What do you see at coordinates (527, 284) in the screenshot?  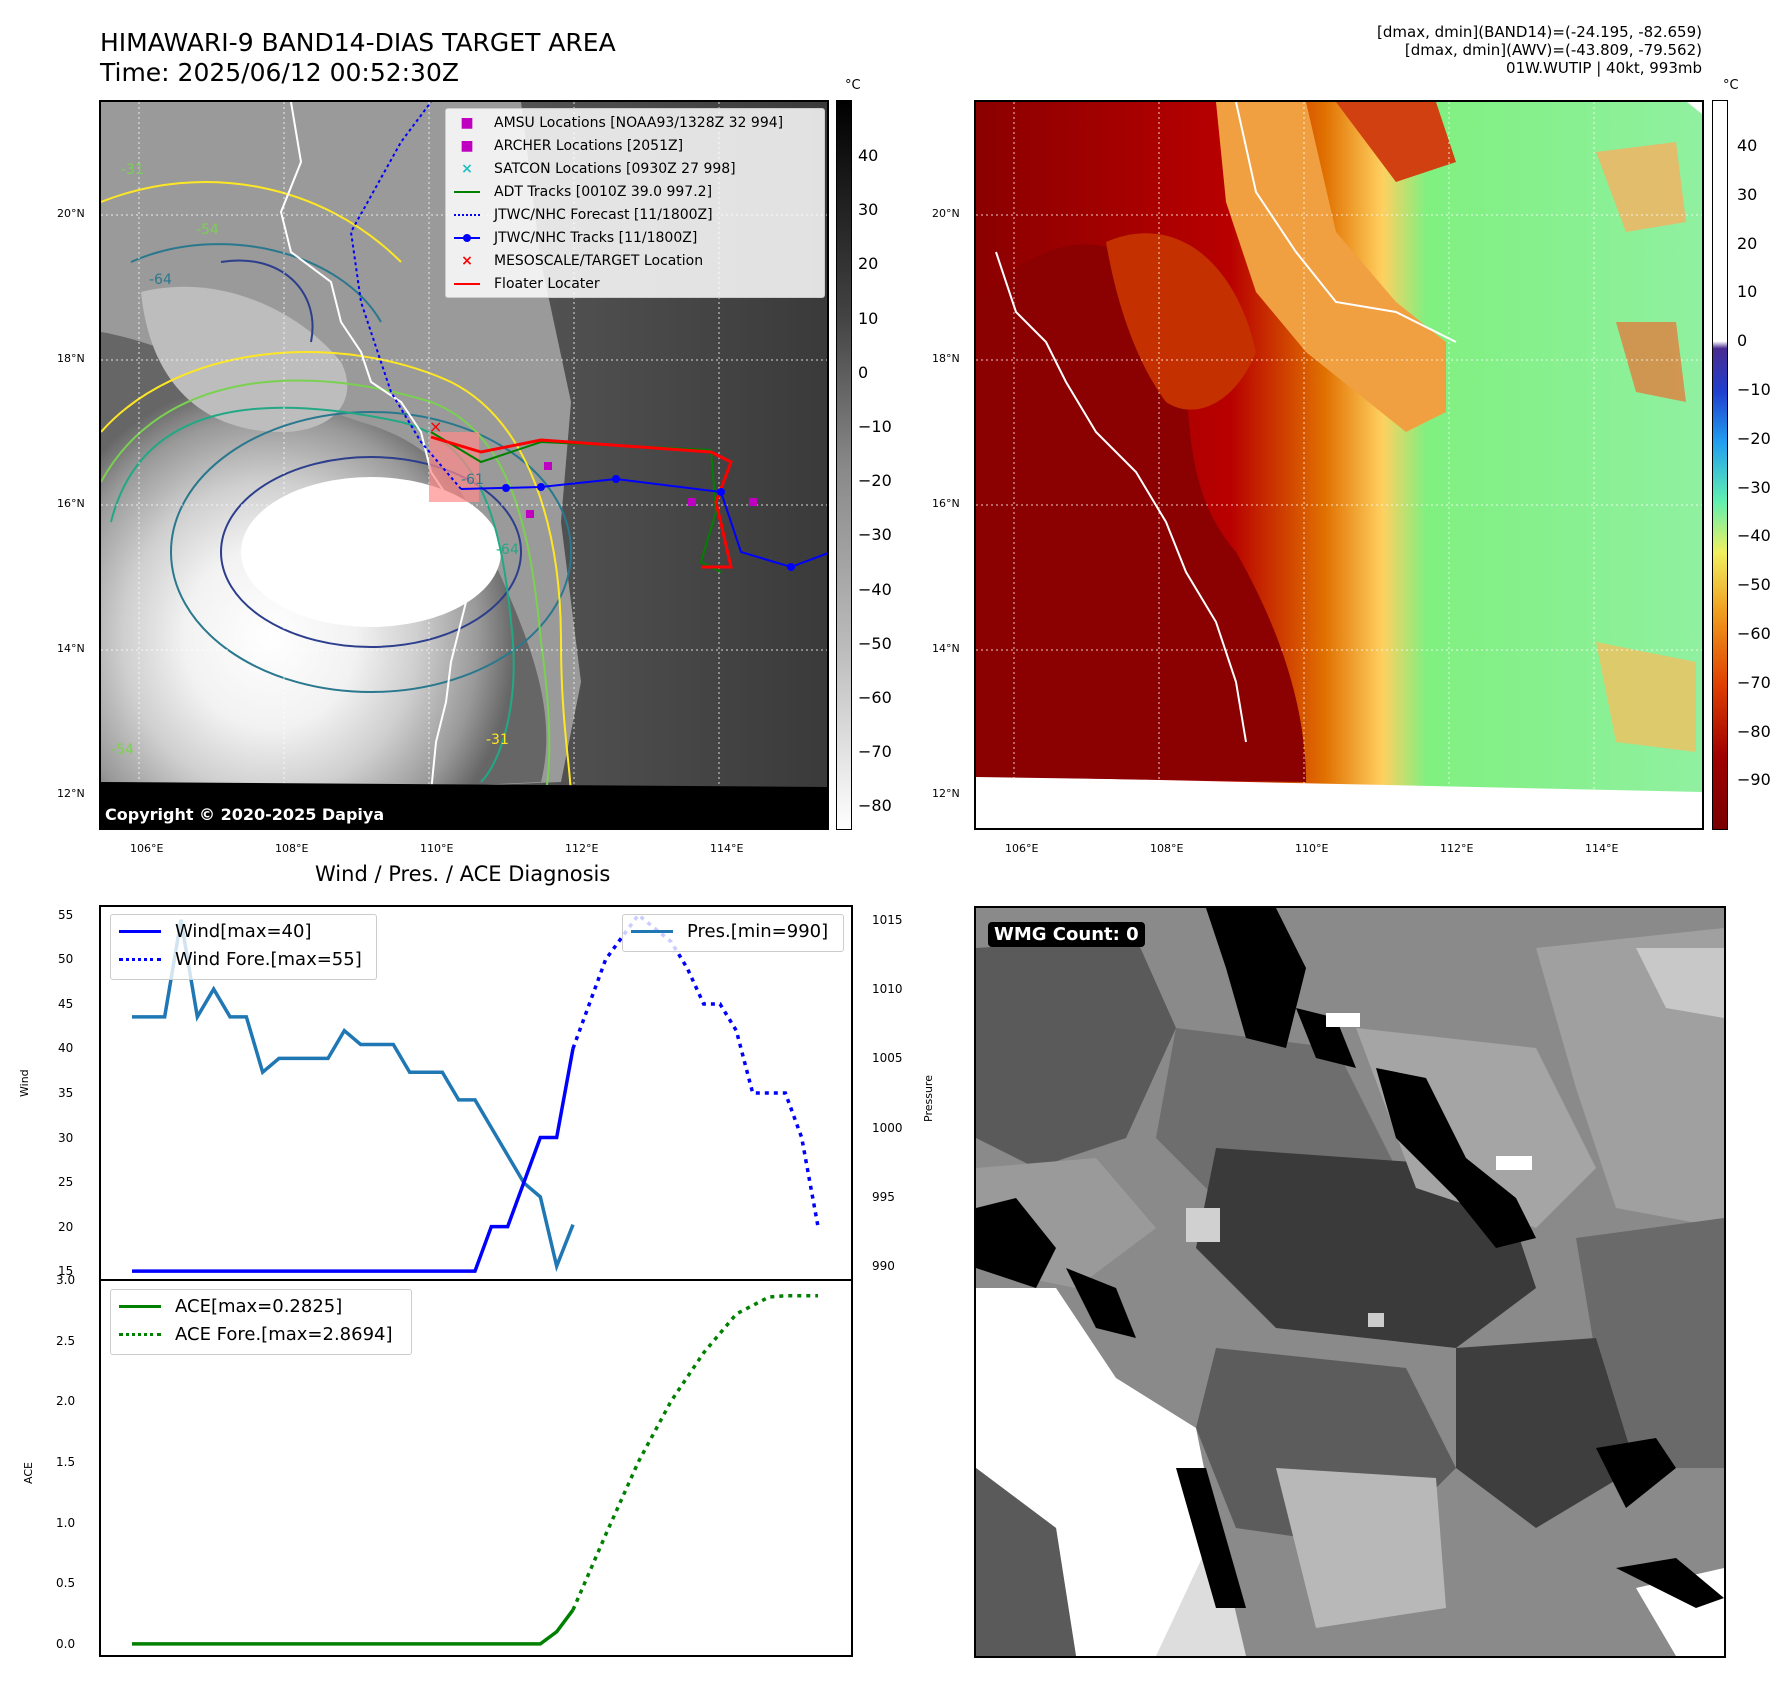 I see `legend-entry-floater: Floater Locater` at bounding box center [527, 284].